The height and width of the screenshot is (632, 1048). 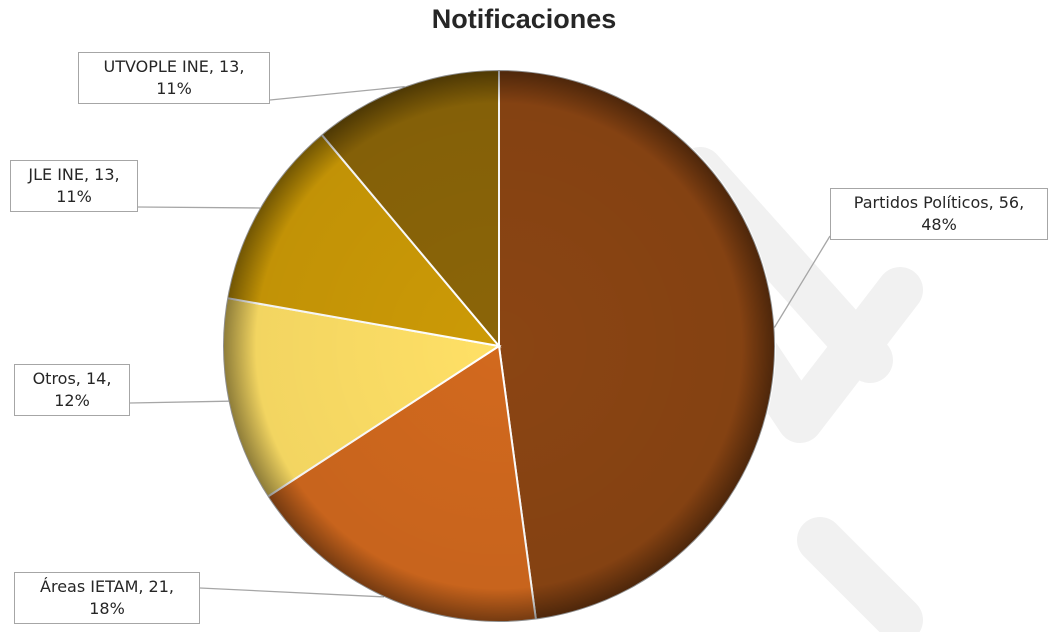 I want to click on data-label-percent: 48%, so click(x=939, y=224).